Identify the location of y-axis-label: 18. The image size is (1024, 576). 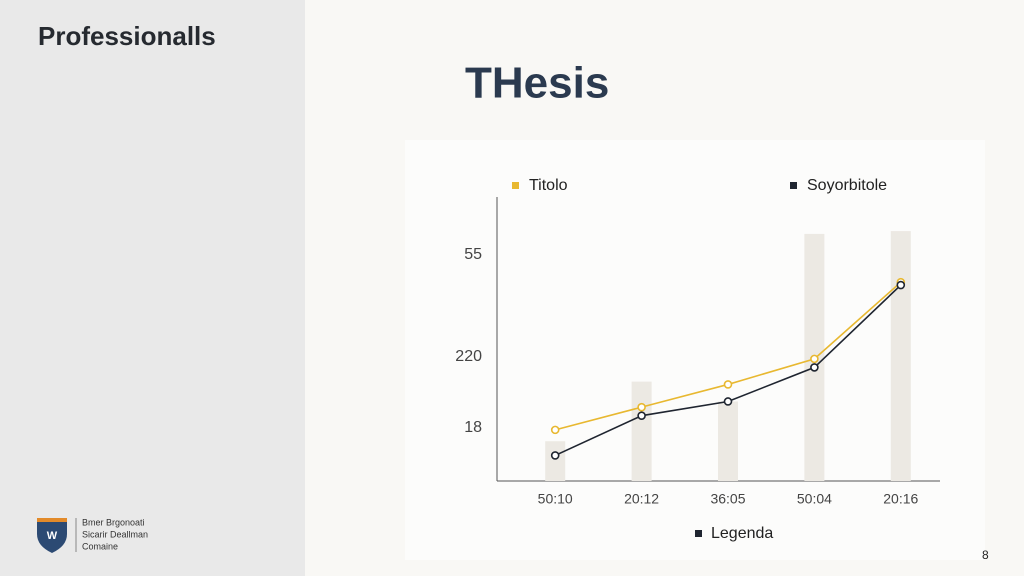
(473, 427).